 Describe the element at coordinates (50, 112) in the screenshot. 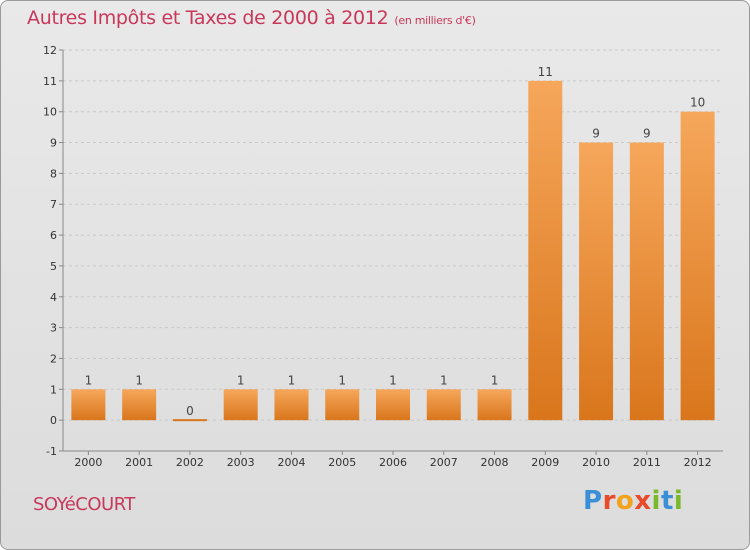

I see `y-tick-label: 10` at that location.